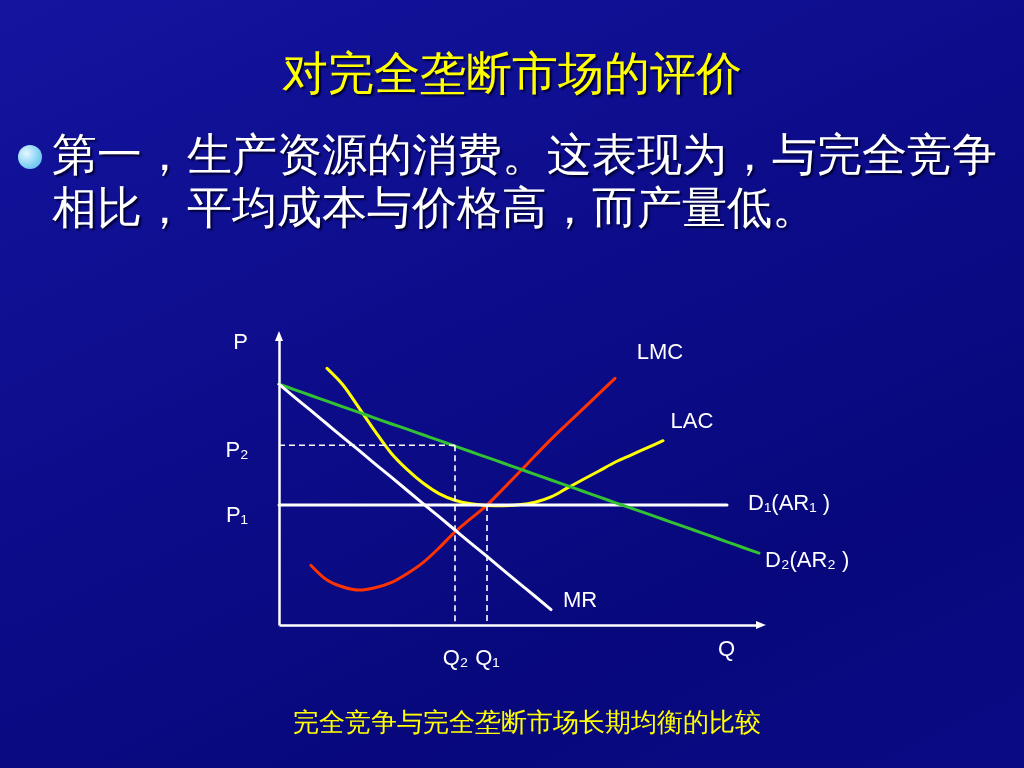 This screenshot has height=768, width=1024. I want to click on x-tick-label: Q₂, so click(455, 657).